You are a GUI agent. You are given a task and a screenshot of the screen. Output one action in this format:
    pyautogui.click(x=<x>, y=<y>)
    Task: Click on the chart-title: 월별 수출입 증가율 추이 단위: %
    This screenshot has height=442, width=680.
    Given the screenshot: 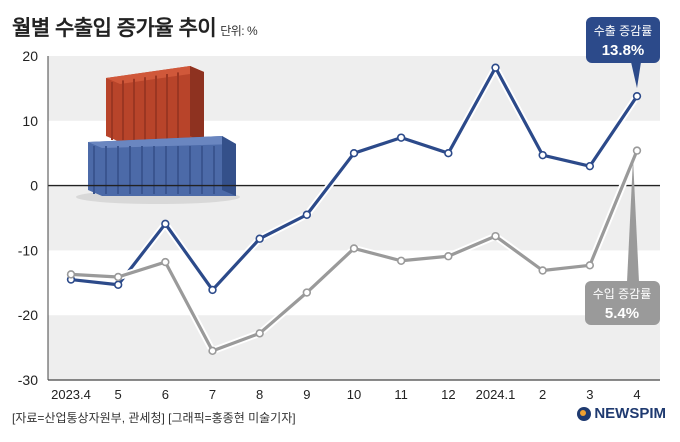 What is the action you would take?
    pyautogui.click(x=135, y=28)
    